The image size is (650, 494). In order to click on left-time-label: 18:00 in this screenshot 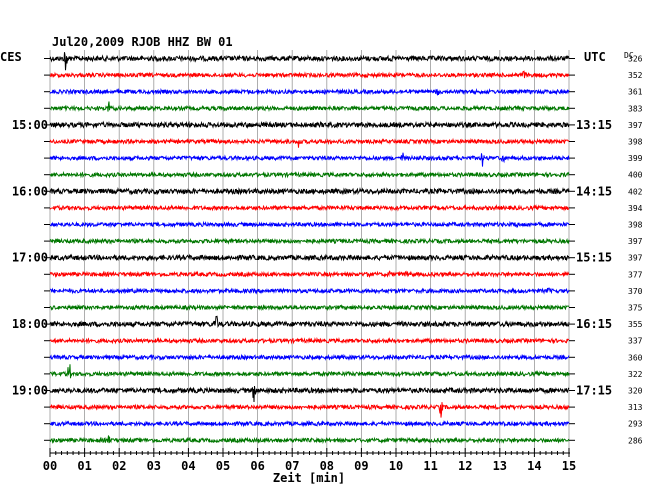, I will do `click(30, 324)`.